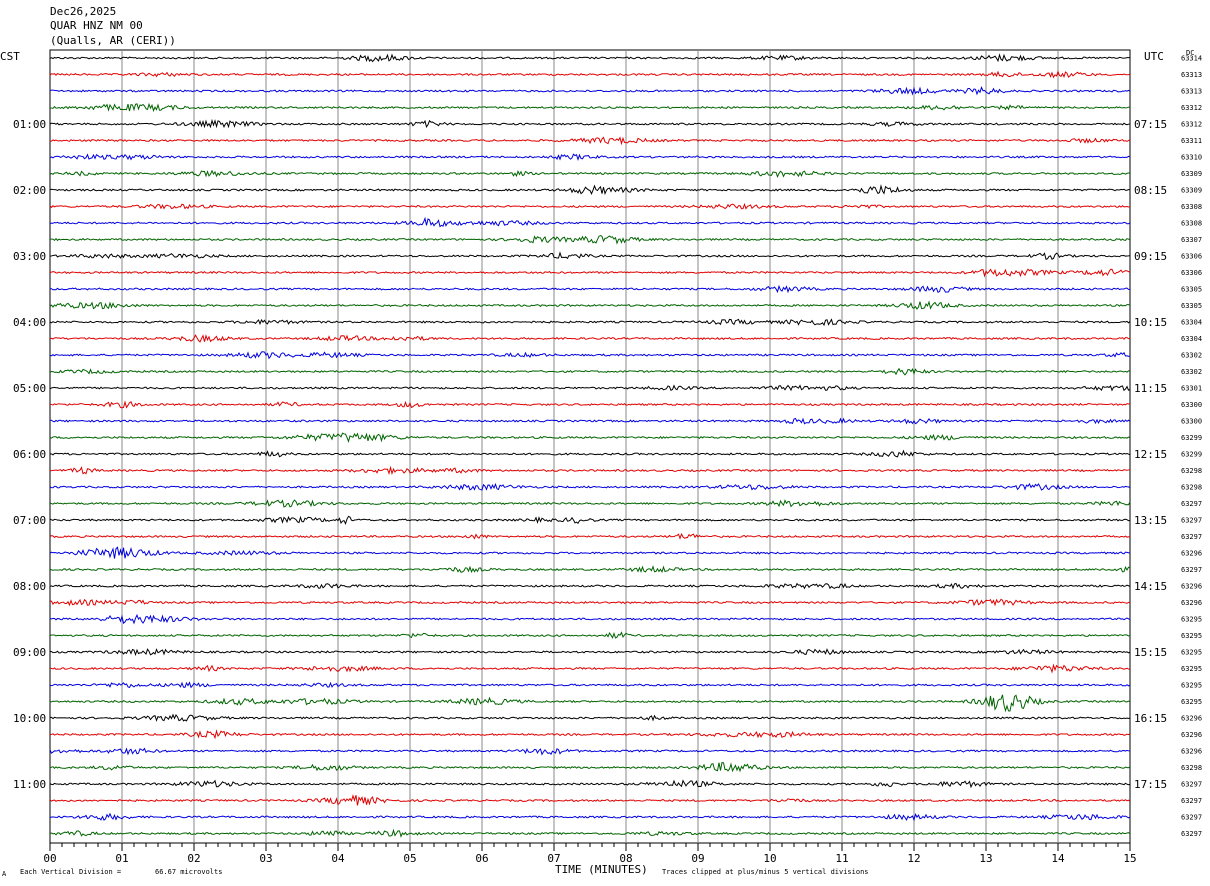 The height and width of the screenshot is (886, 1210). I want to click on dc-offset-label: 63308, so click(1191, 207).